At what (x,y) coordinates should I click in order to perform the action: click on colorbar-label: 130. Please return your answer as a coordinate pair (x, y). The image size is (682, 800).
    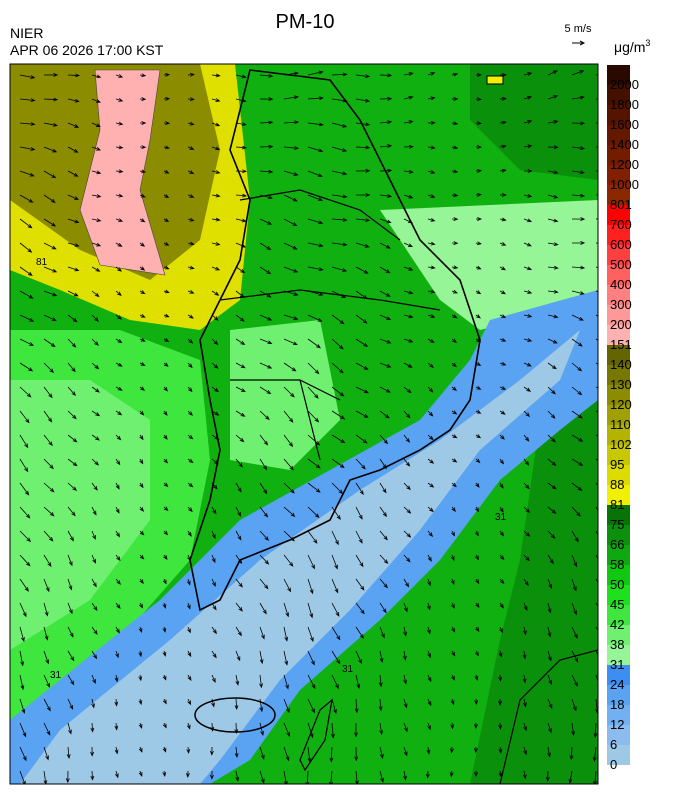
    Looking at the image, I should click on (621, 384).